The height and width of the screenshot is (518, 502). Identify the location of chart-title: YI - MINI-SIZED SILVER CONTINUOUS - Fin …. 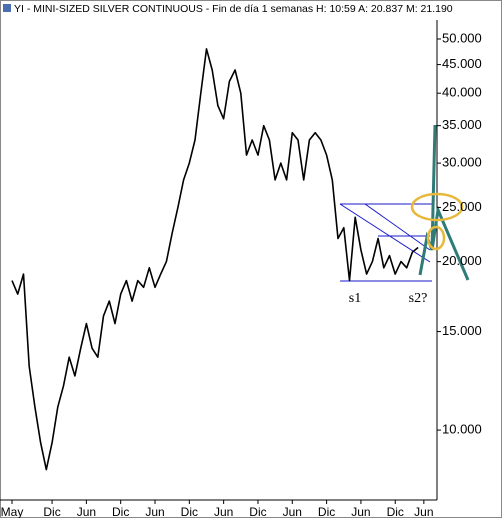
(233, 9).